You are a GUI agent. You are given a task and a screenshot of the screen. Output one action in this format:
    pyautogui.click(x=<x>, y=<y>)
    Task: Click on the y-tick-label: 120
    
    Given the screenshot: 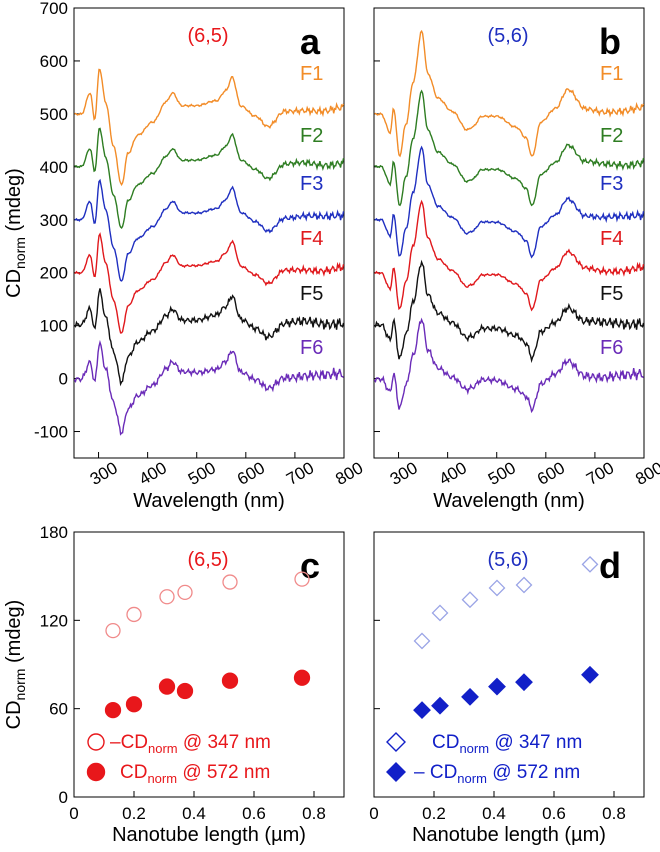 What is the action you would take?
    pyautogui.click(x=54, y=620)
    